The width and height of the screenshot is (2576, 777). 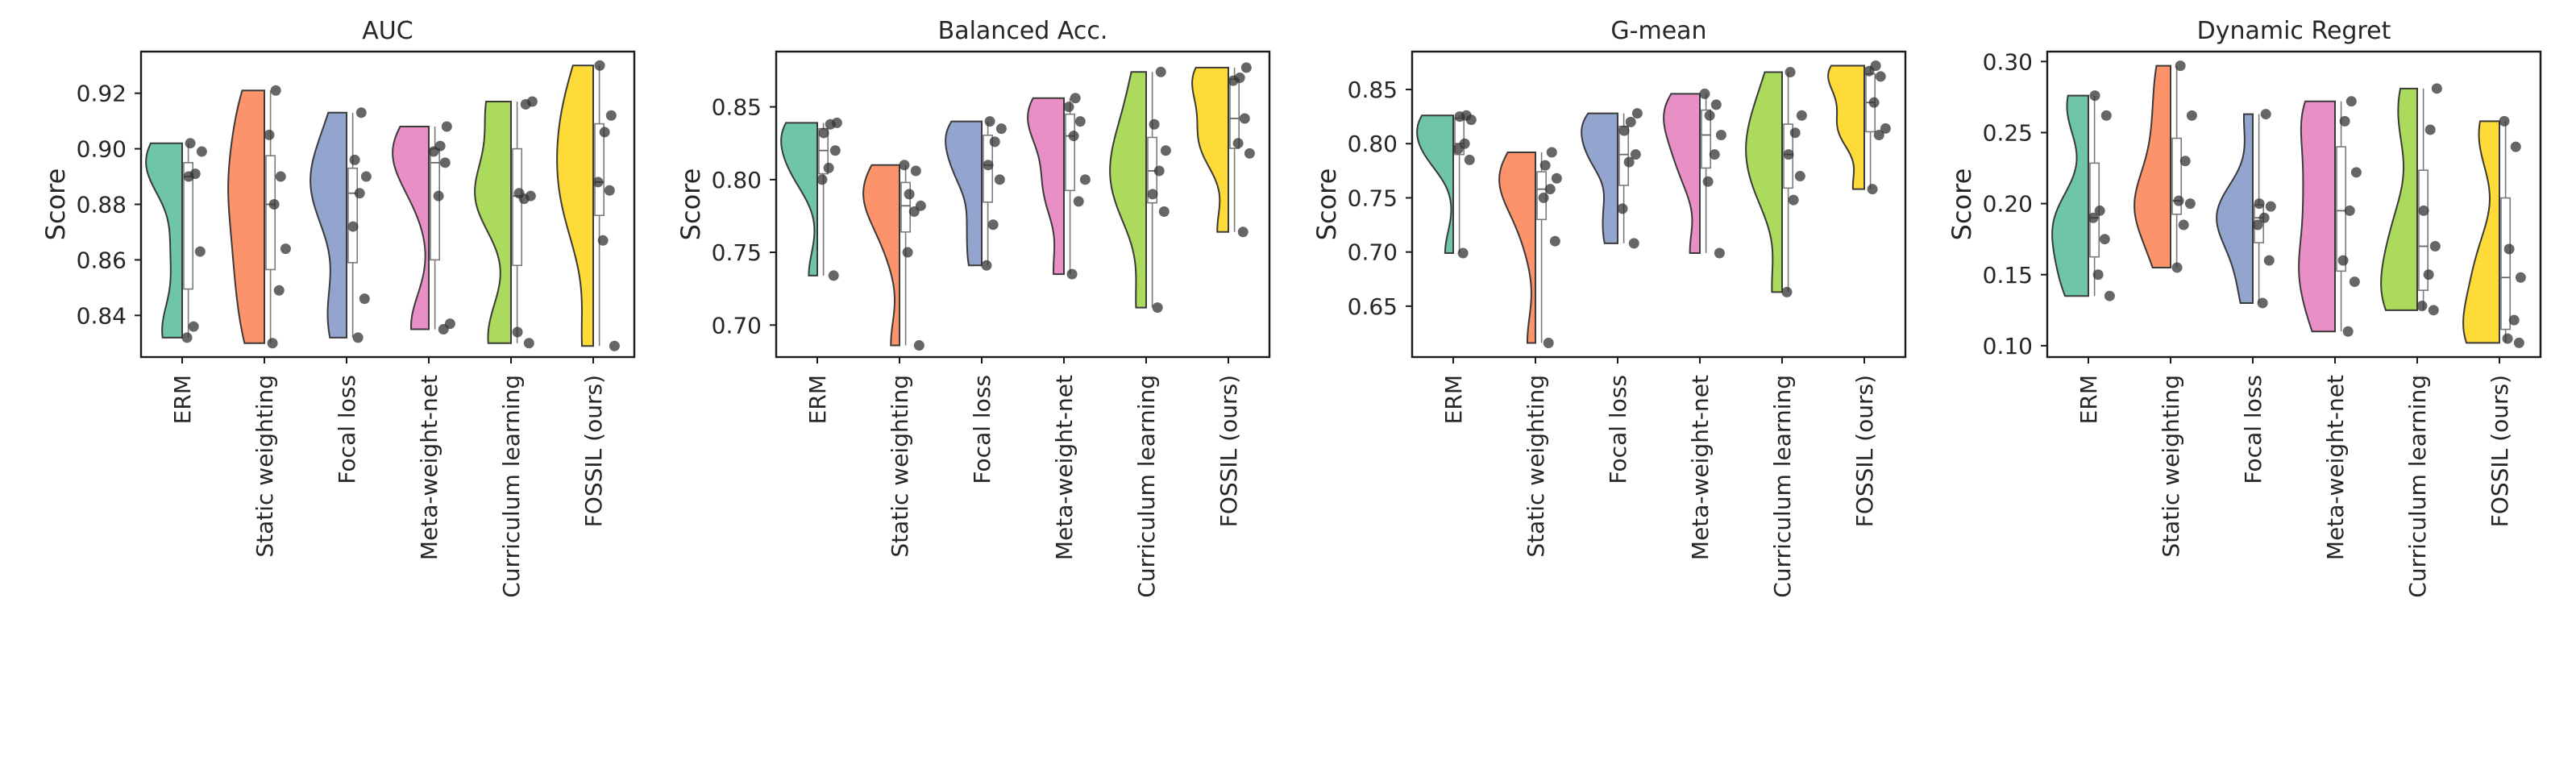 I want to click on x-tick-label: ERM, so click(x=1453, y=399).